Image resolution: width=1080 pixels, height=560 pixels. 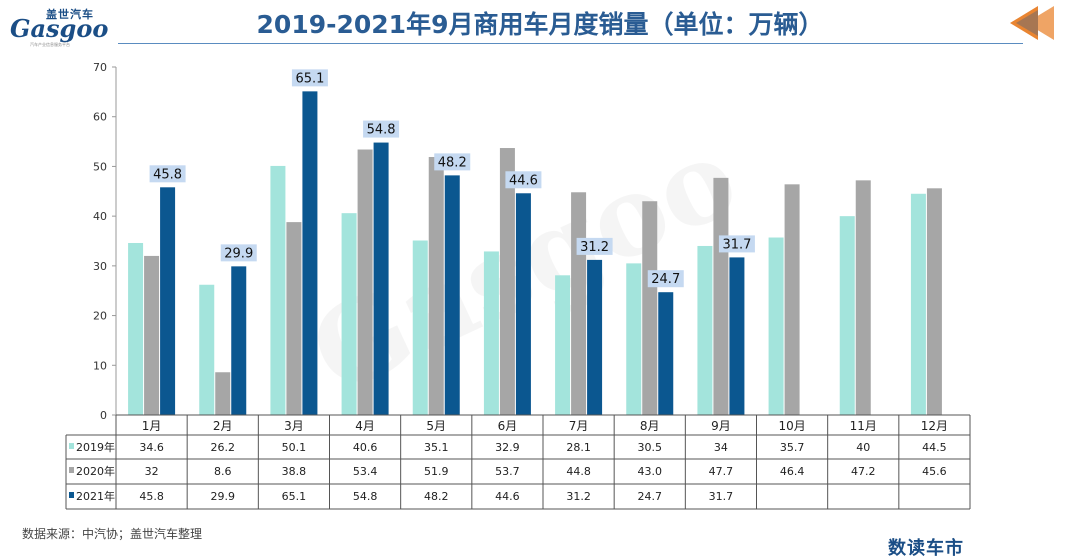 I want to click on table-cell-value: 53.4, so click(x=365, y=471).